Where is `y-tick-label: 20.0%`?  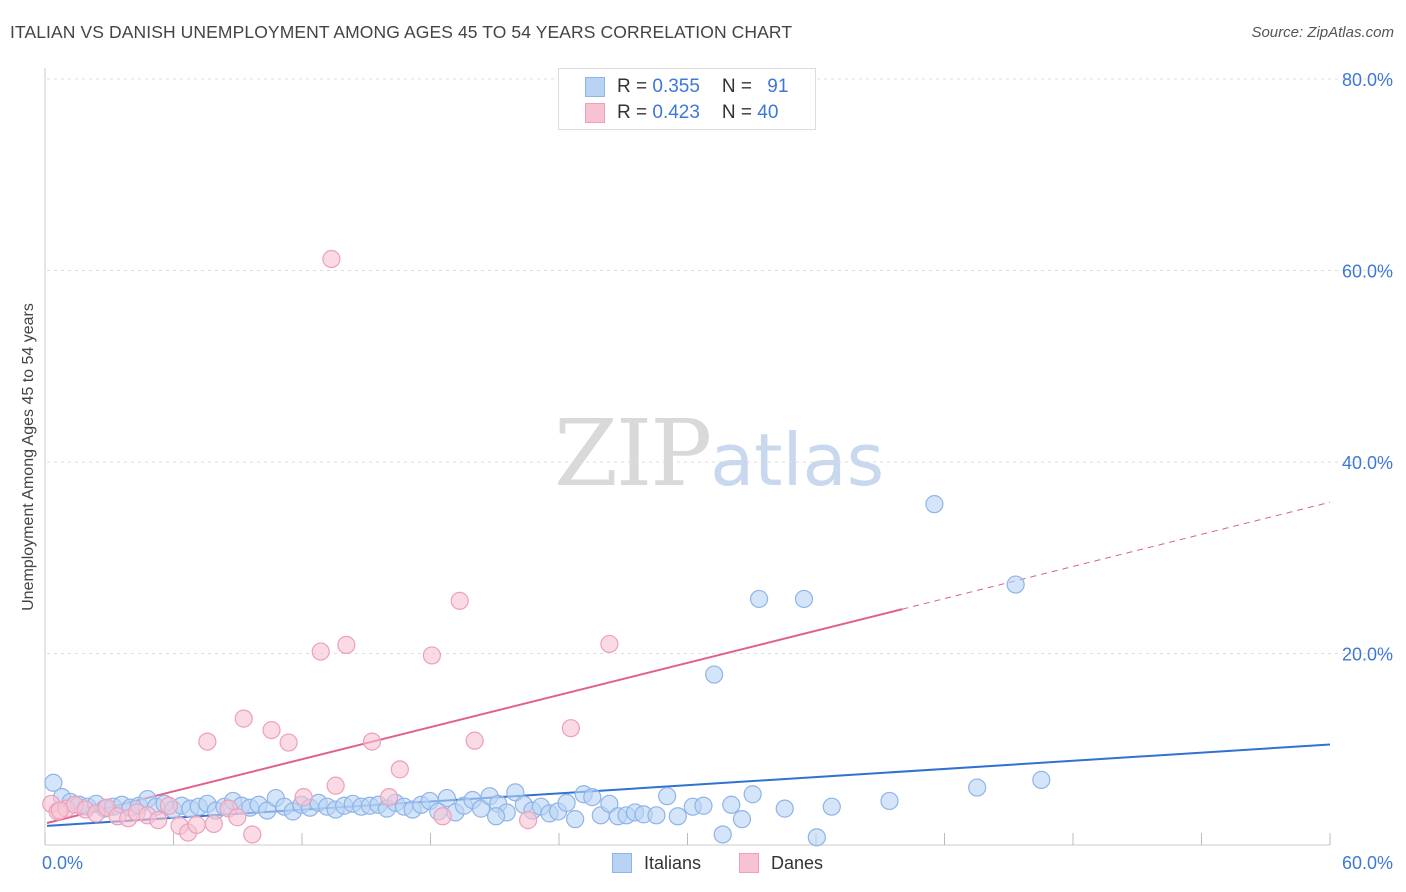
y-tick-label: 20.0% is located at coordinates (1367, 655).